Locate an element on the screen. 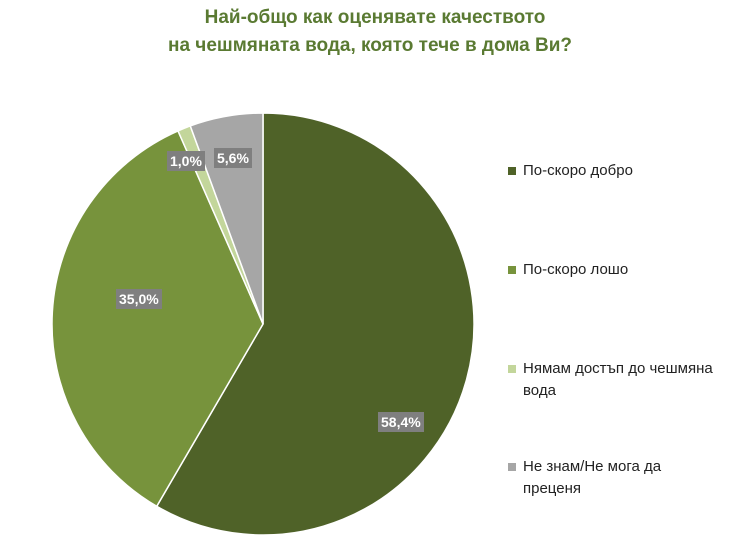  legend-item-dont-know: Не знам/Не мога да преценя is located at coordinates (608, 478).